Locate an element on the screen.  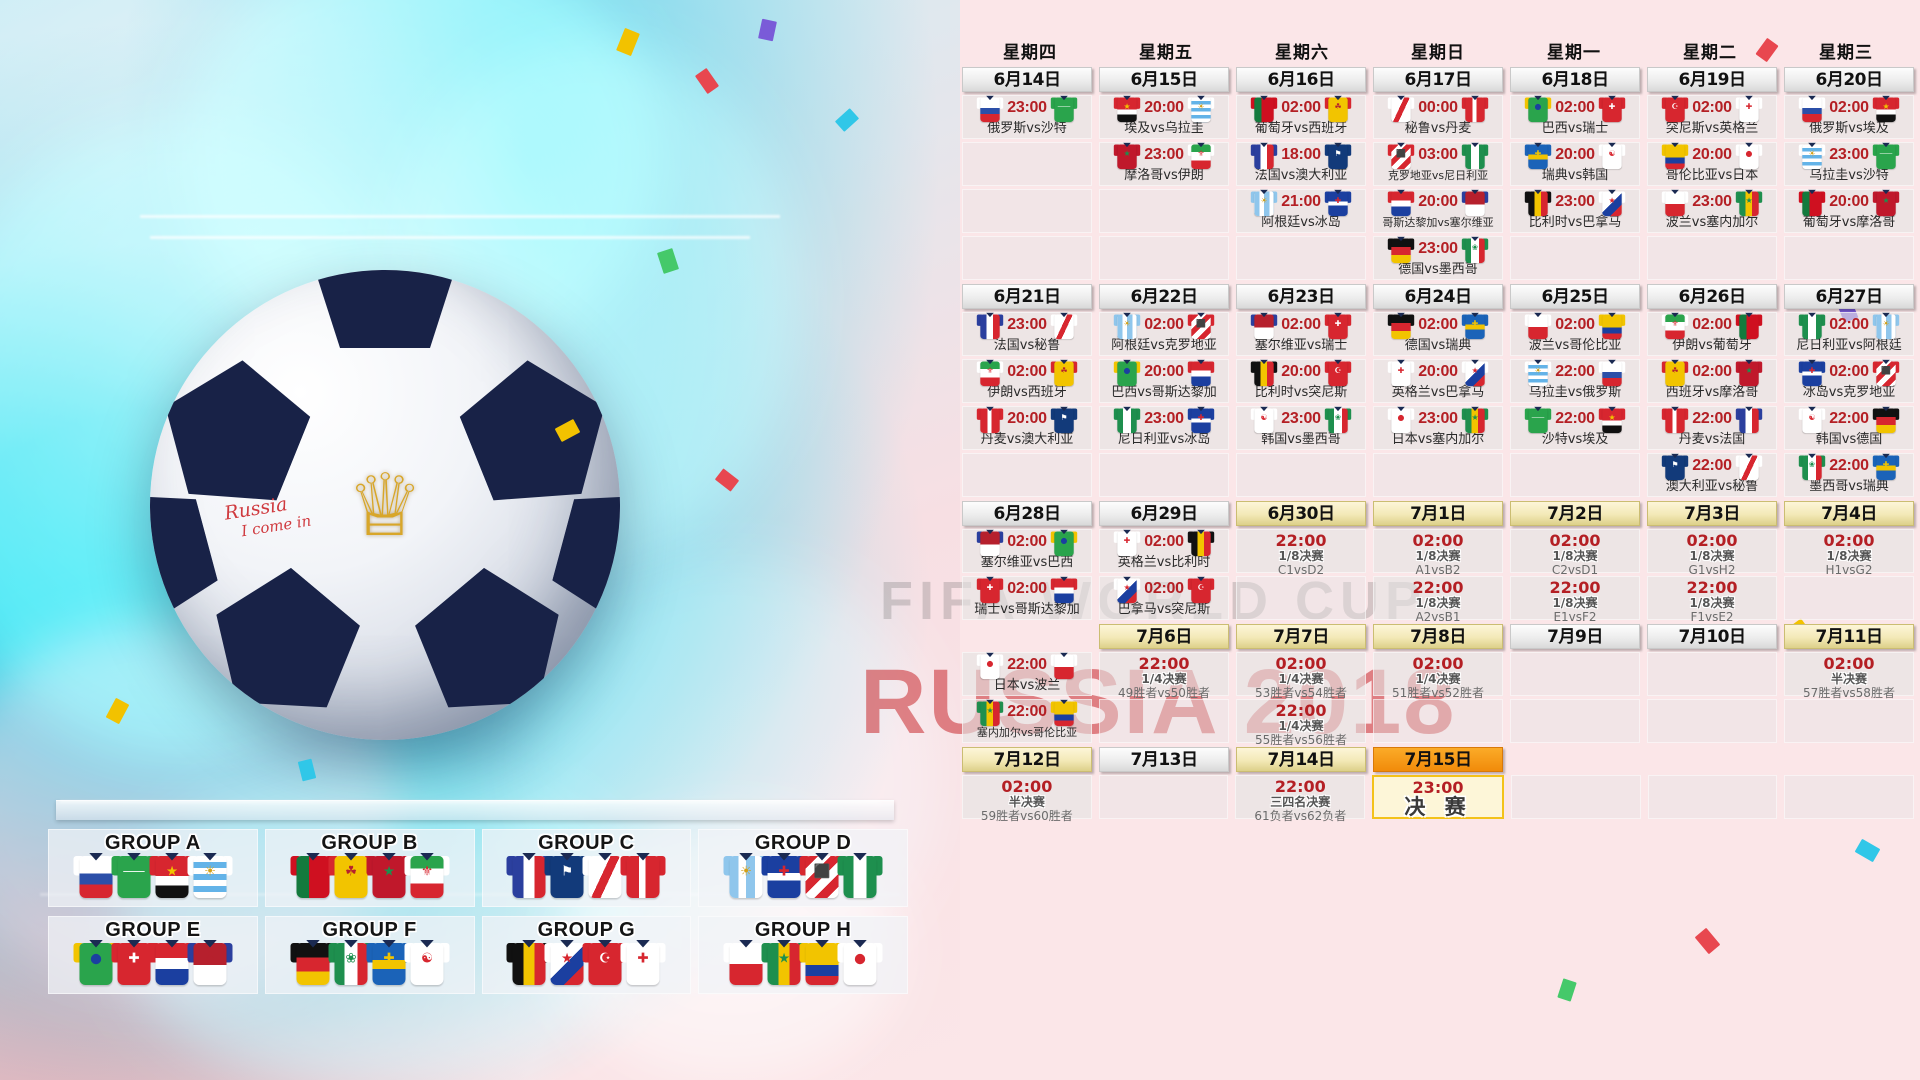
group-box-group-g: GROUP G ★ ☪ ✚ is located at coordinates (586, 955).